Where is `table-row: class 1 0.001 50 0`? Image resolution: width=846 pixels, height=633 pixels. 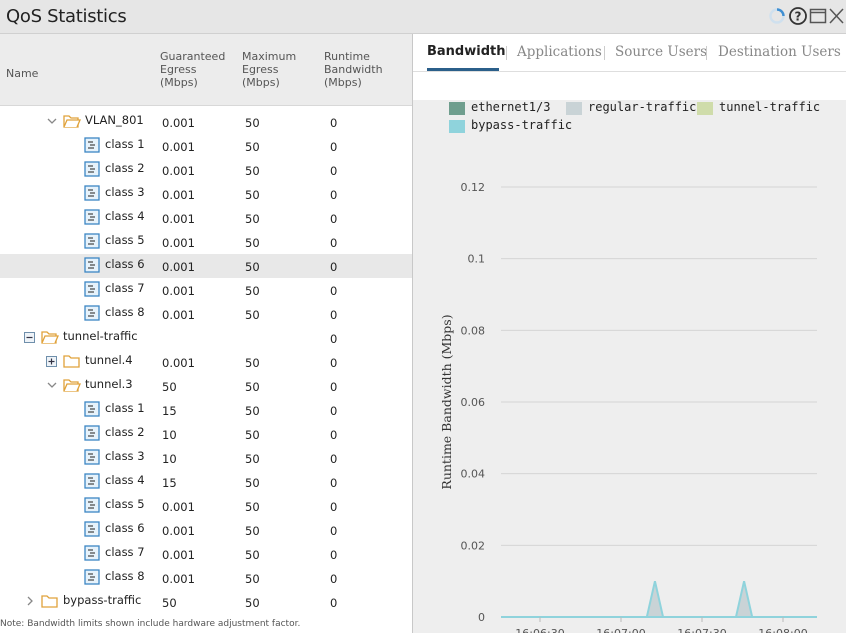
table-row: class 1 0.001 50 0 is located at coordinates (206, 146).